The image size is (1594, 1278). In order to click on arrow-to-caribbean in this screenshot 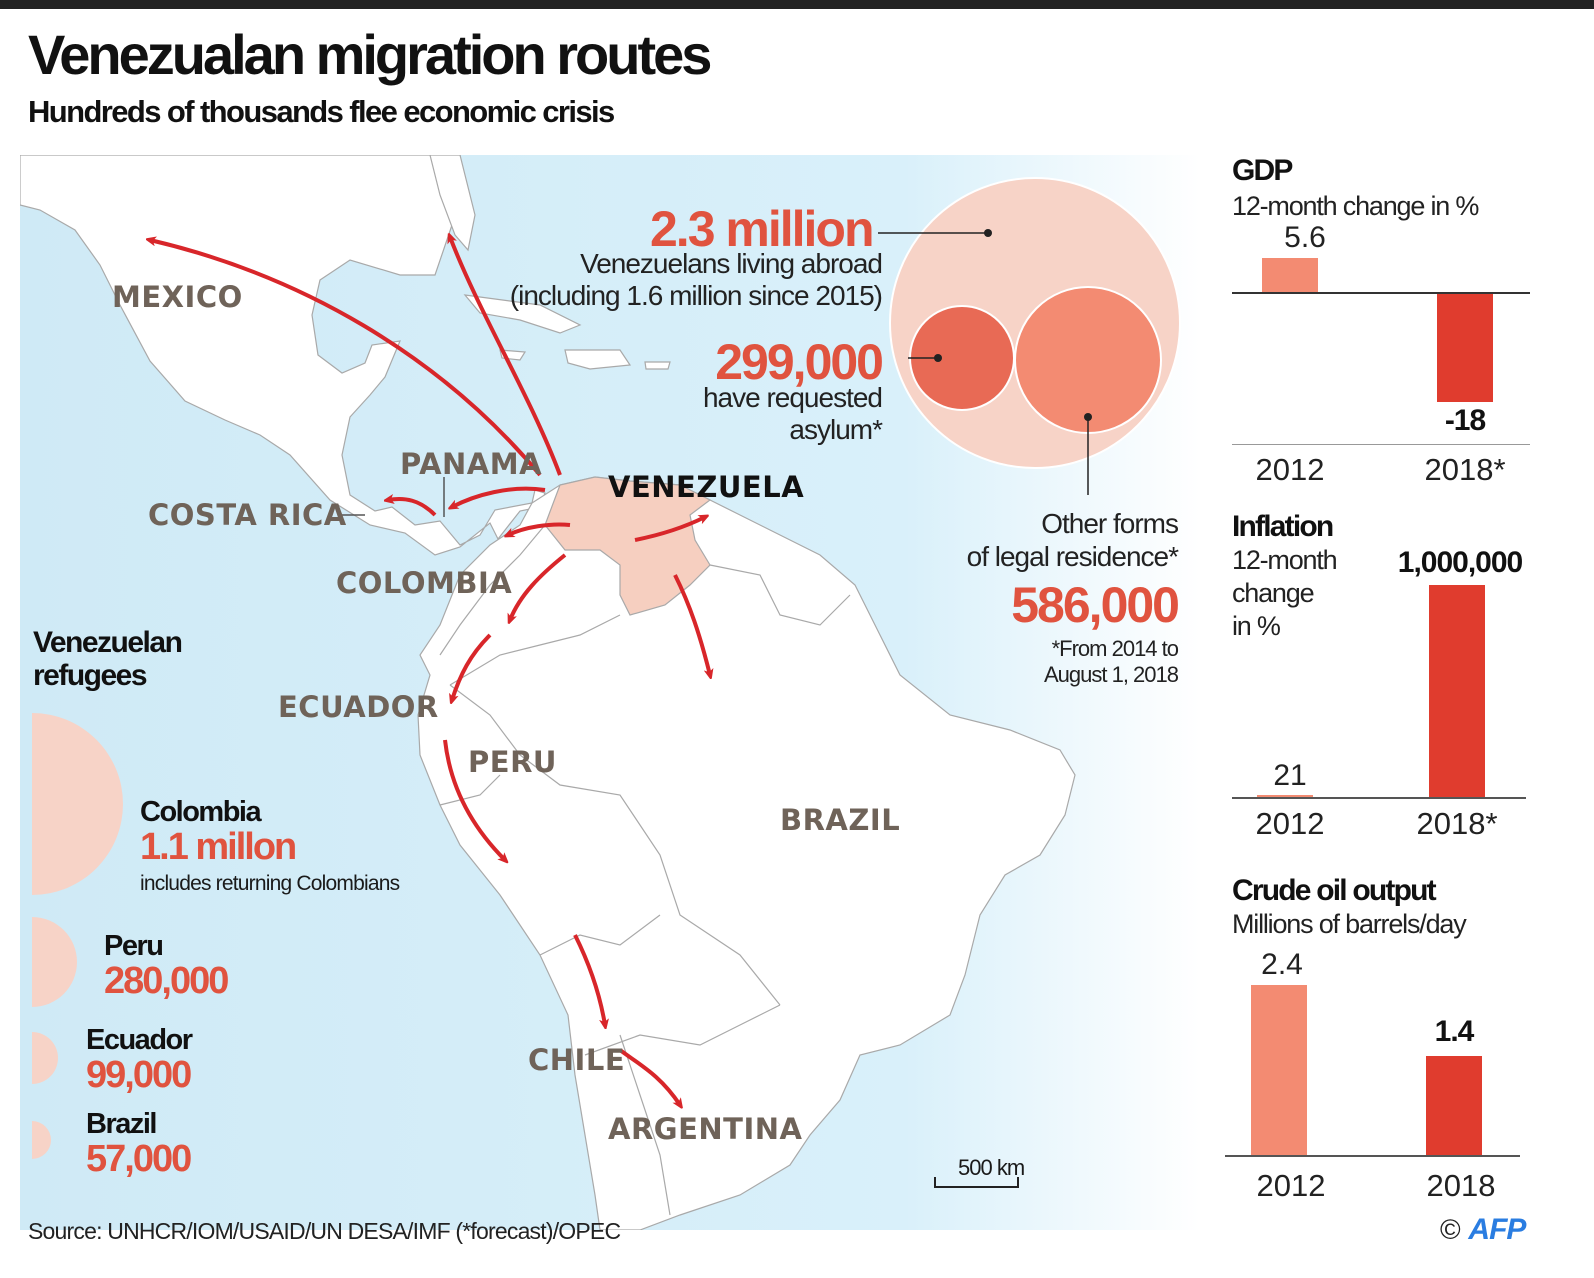, I will do `click(669, 529)`.